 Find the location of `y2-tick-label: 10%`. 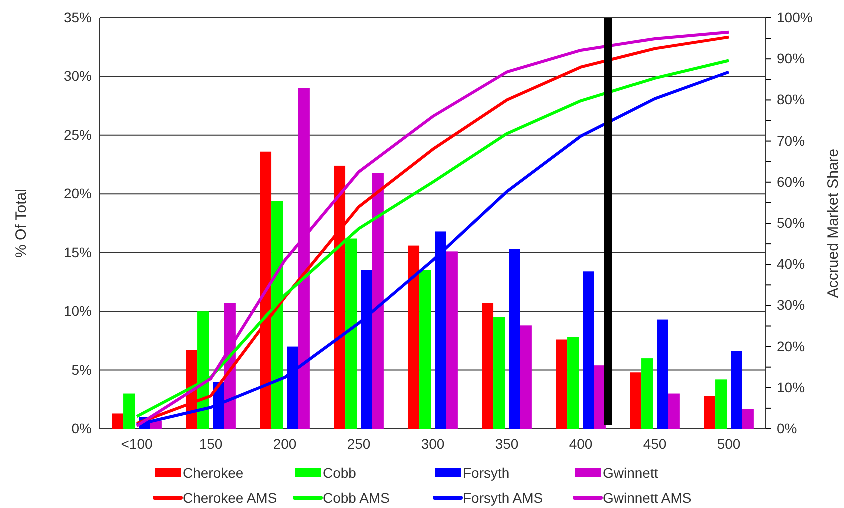

y2-tick-label: 10% is located at coordinates (791, 387).